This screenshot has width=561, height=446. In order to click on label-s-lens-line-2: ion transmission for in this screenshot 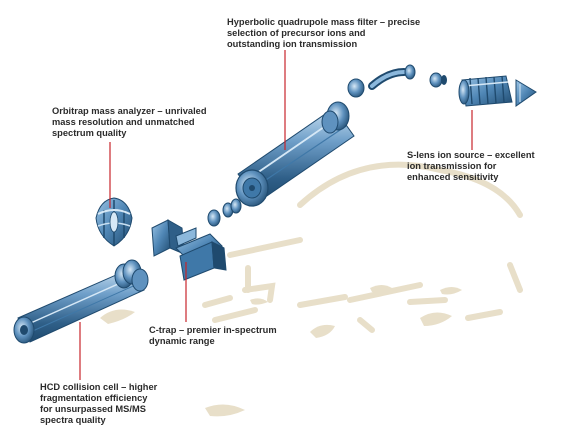, I will do `click(452, 166)`.